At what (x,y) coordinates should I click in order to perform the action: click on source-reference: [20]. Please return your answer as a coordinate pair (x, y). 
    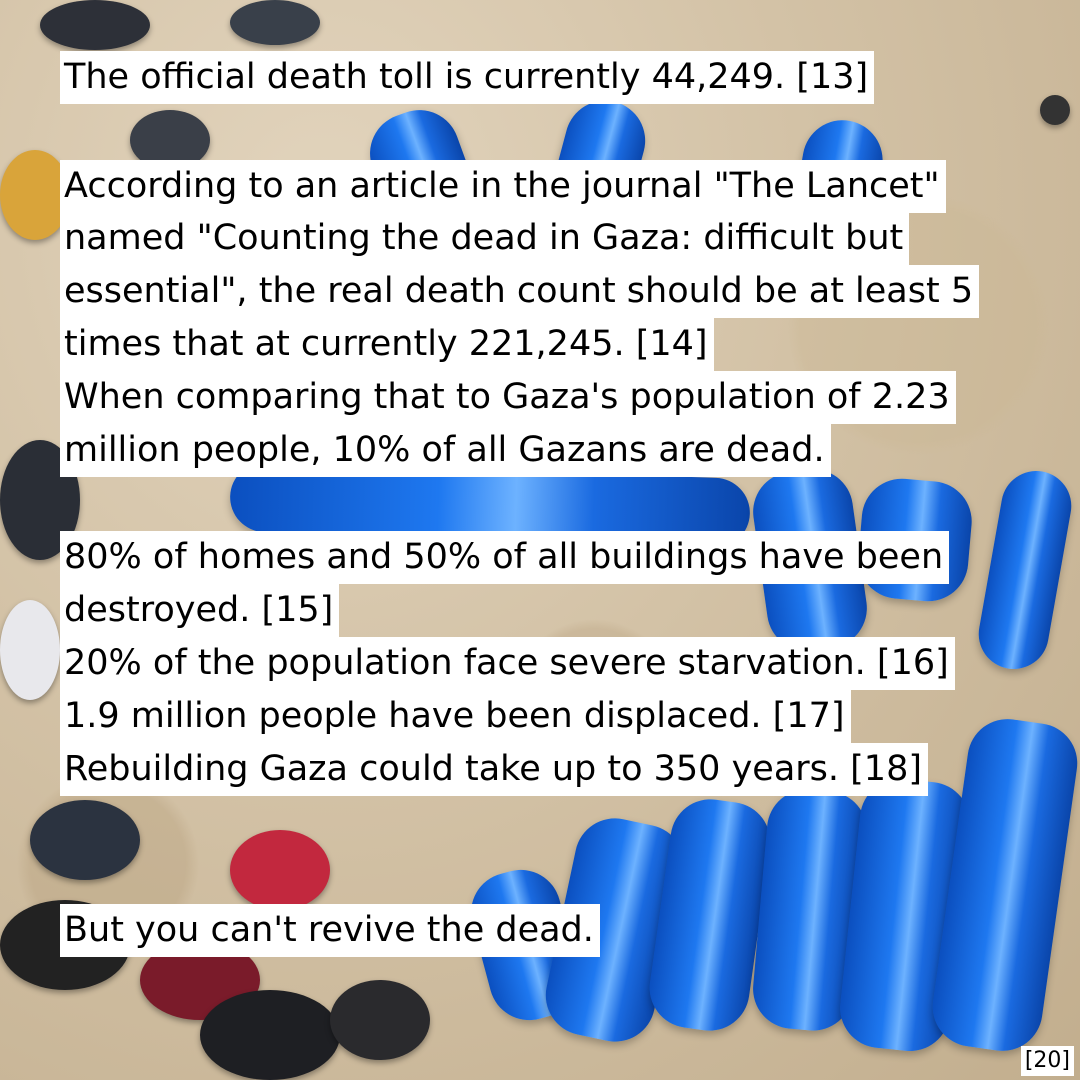
    Looking at the image, I should click on (1047, 1061).